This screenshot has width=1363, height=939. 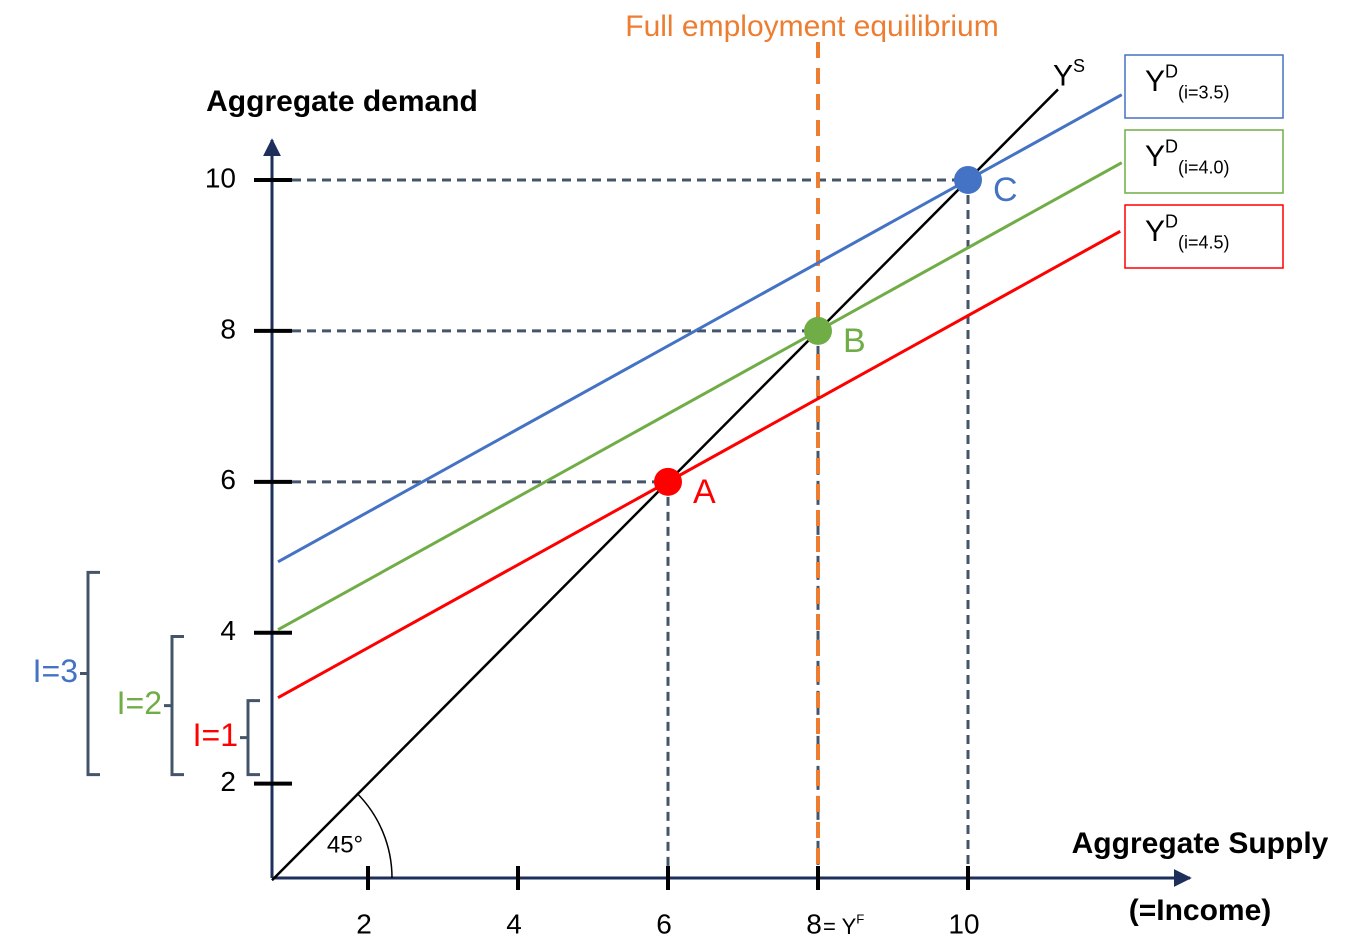 What do you see at coordinates (1079, 66) in the screenshot?
I see `series-label-sup: S` at bounding box center [1079, 66].